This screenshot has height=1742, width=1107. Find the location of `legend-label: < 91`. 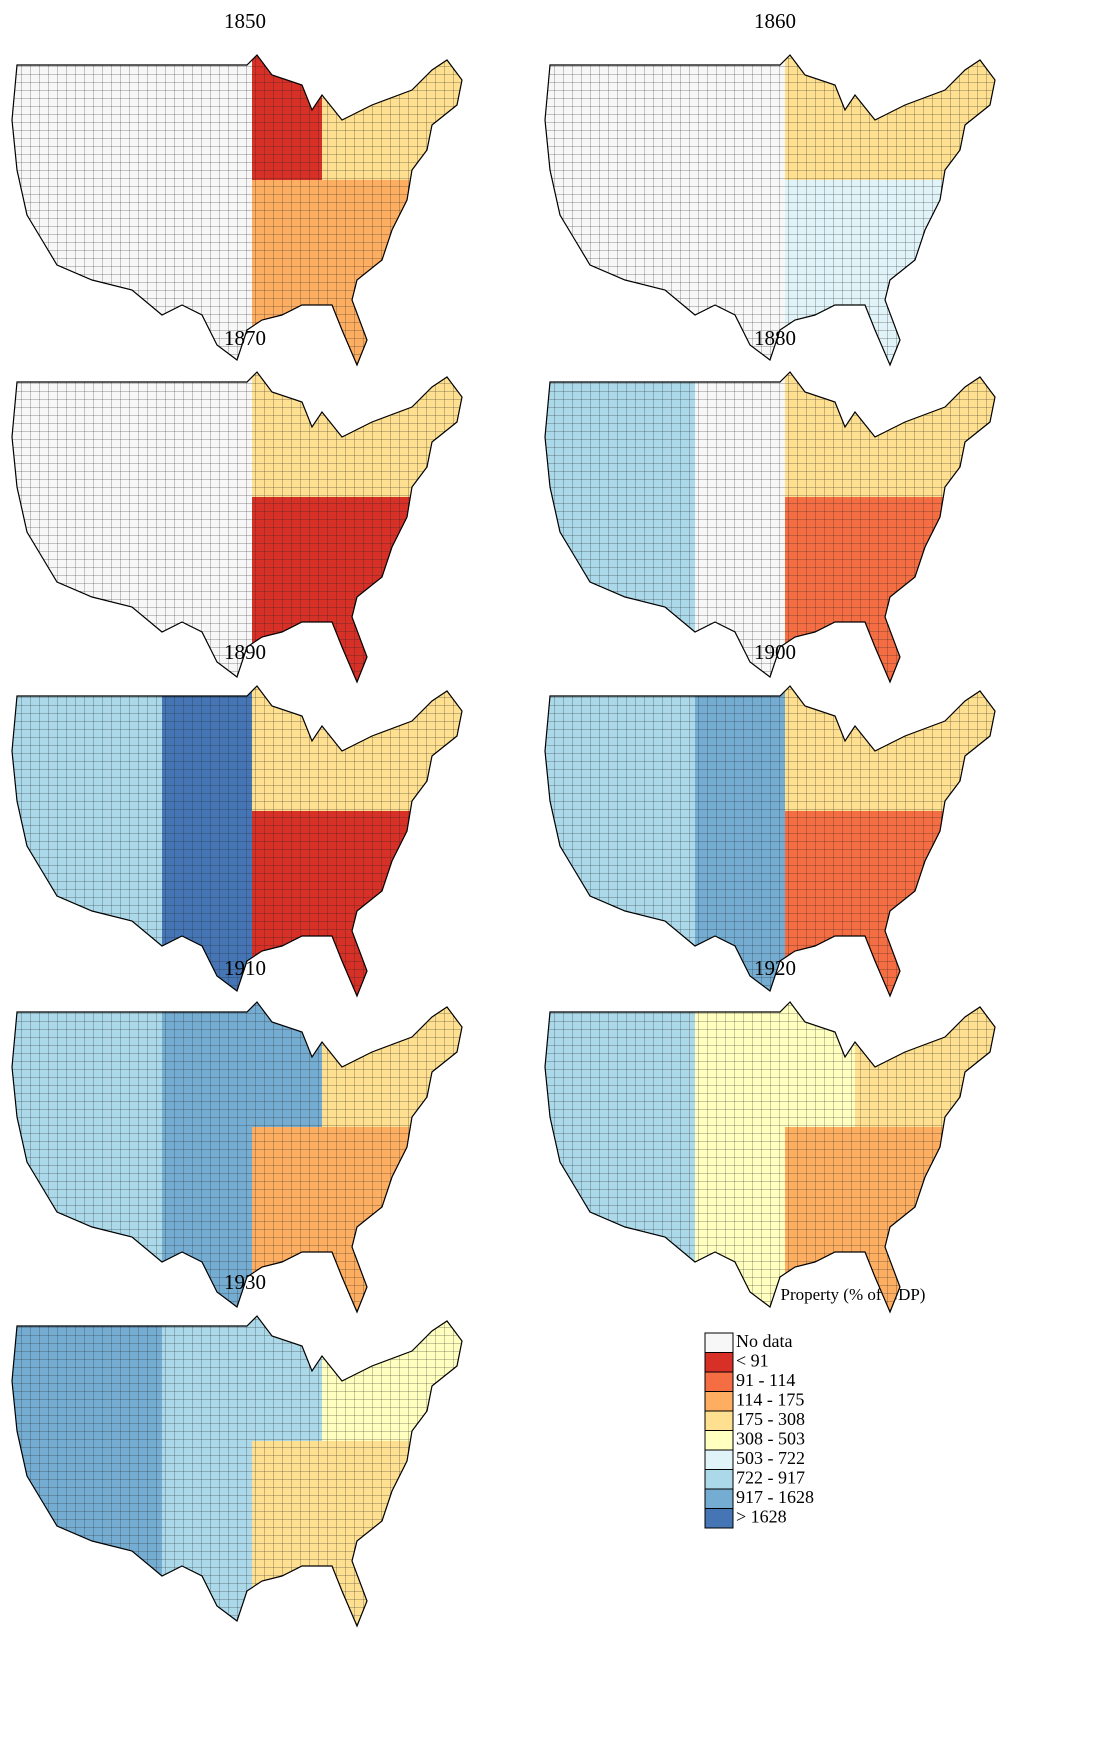

legend-label: < 91 is located at coordinates (752, 1361).